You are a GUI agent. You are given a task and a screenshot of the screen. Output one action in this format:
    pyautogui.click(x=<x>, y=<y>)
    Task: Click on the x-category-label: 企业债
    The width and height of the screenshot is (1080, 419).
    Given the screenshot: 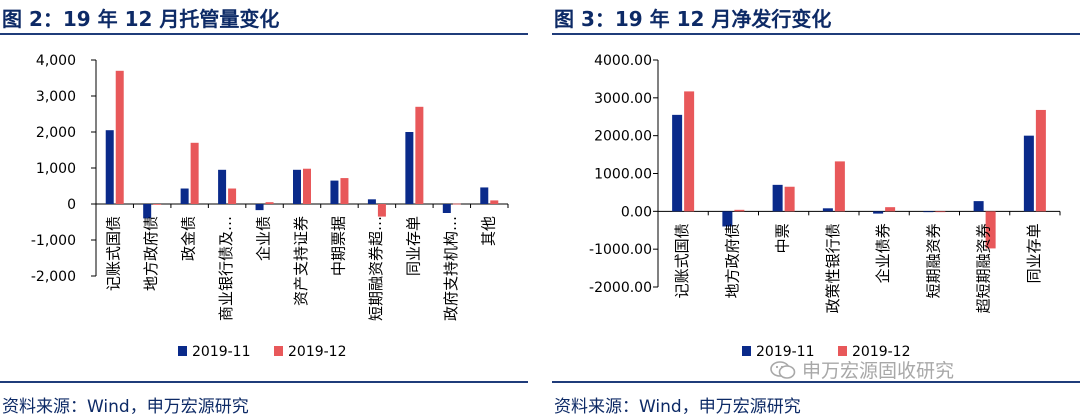 What is the action you would take?
    pyautogui.click(x=264, y=238)
    